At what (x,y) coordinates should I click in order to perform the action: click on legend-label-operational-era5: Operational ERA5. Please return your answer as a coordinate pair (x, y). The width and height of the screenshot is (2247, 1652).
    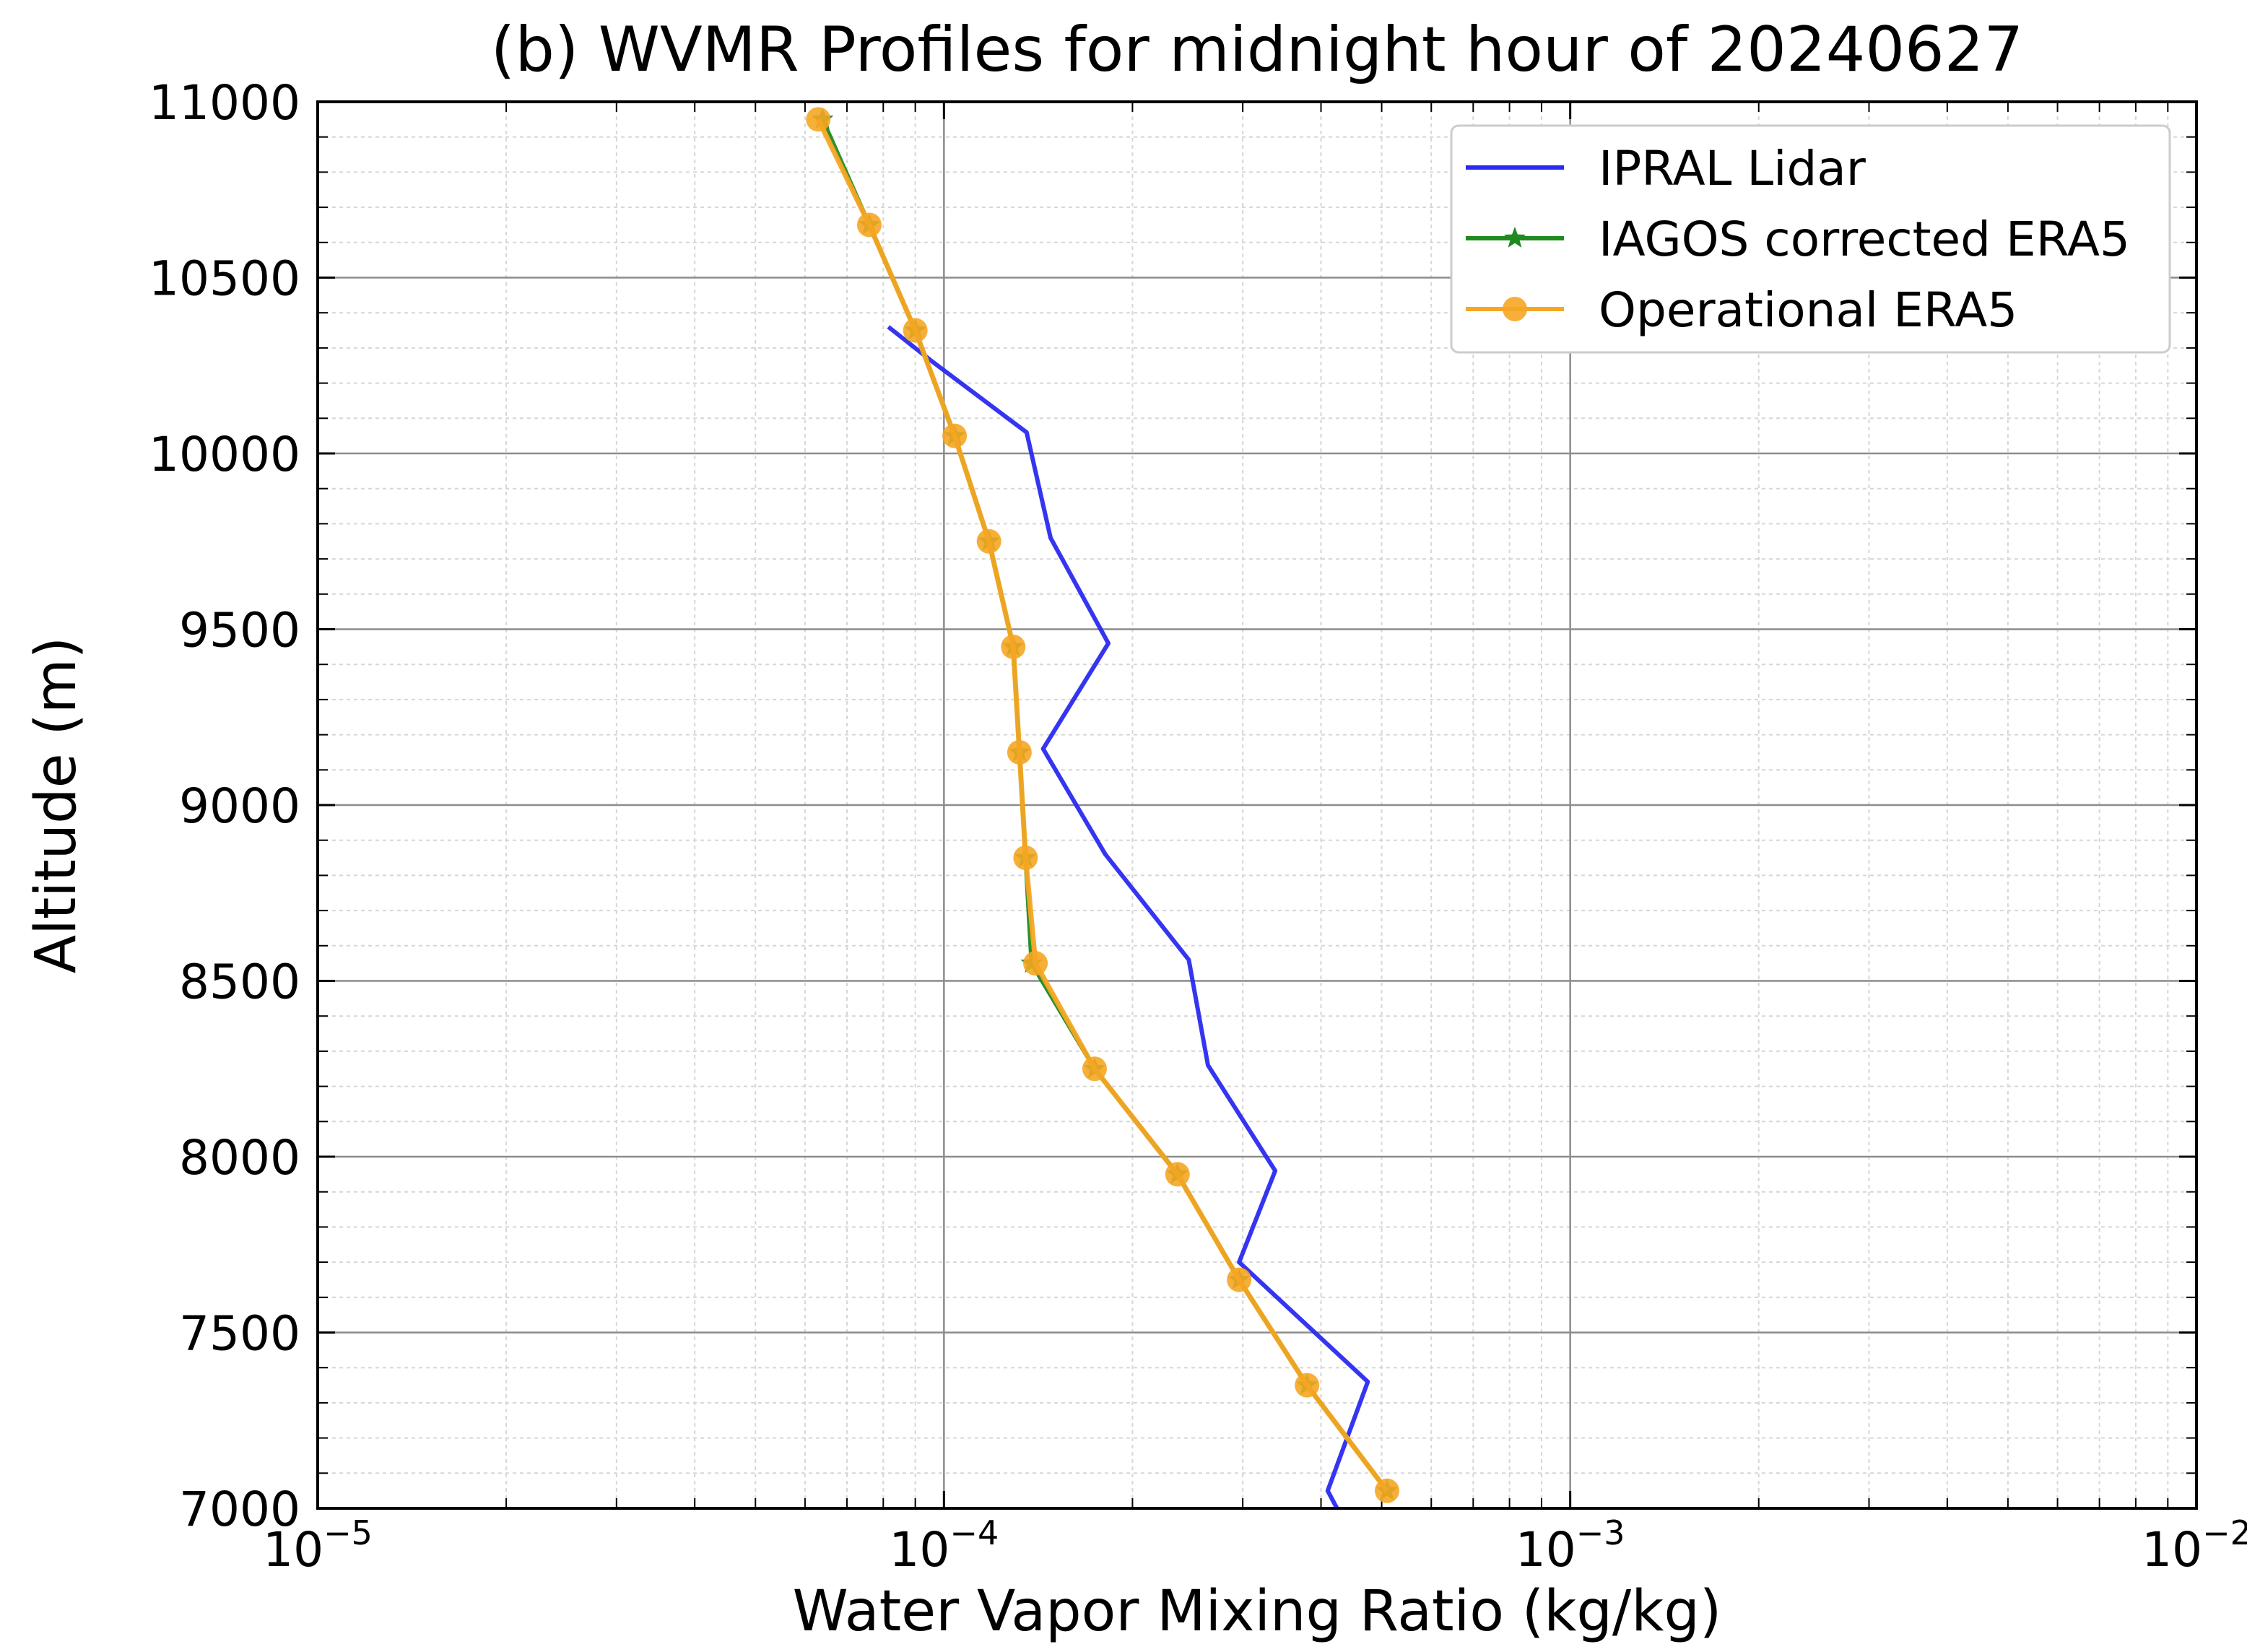
    Looking at the image, I should click on (1808, 310).